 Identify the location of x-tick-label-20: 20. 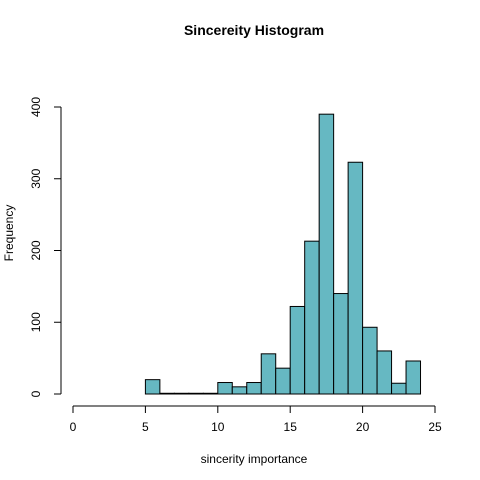
(363, 427).